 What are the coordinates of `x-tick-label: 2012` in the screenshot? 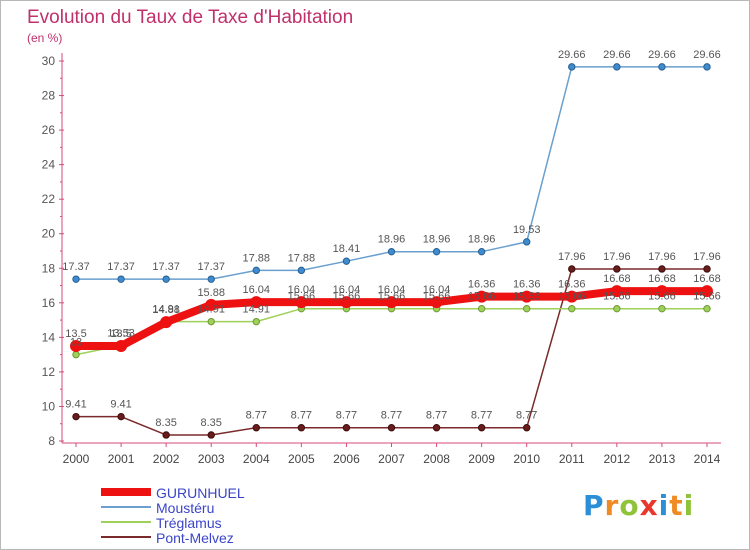 It's located at (617, 459).